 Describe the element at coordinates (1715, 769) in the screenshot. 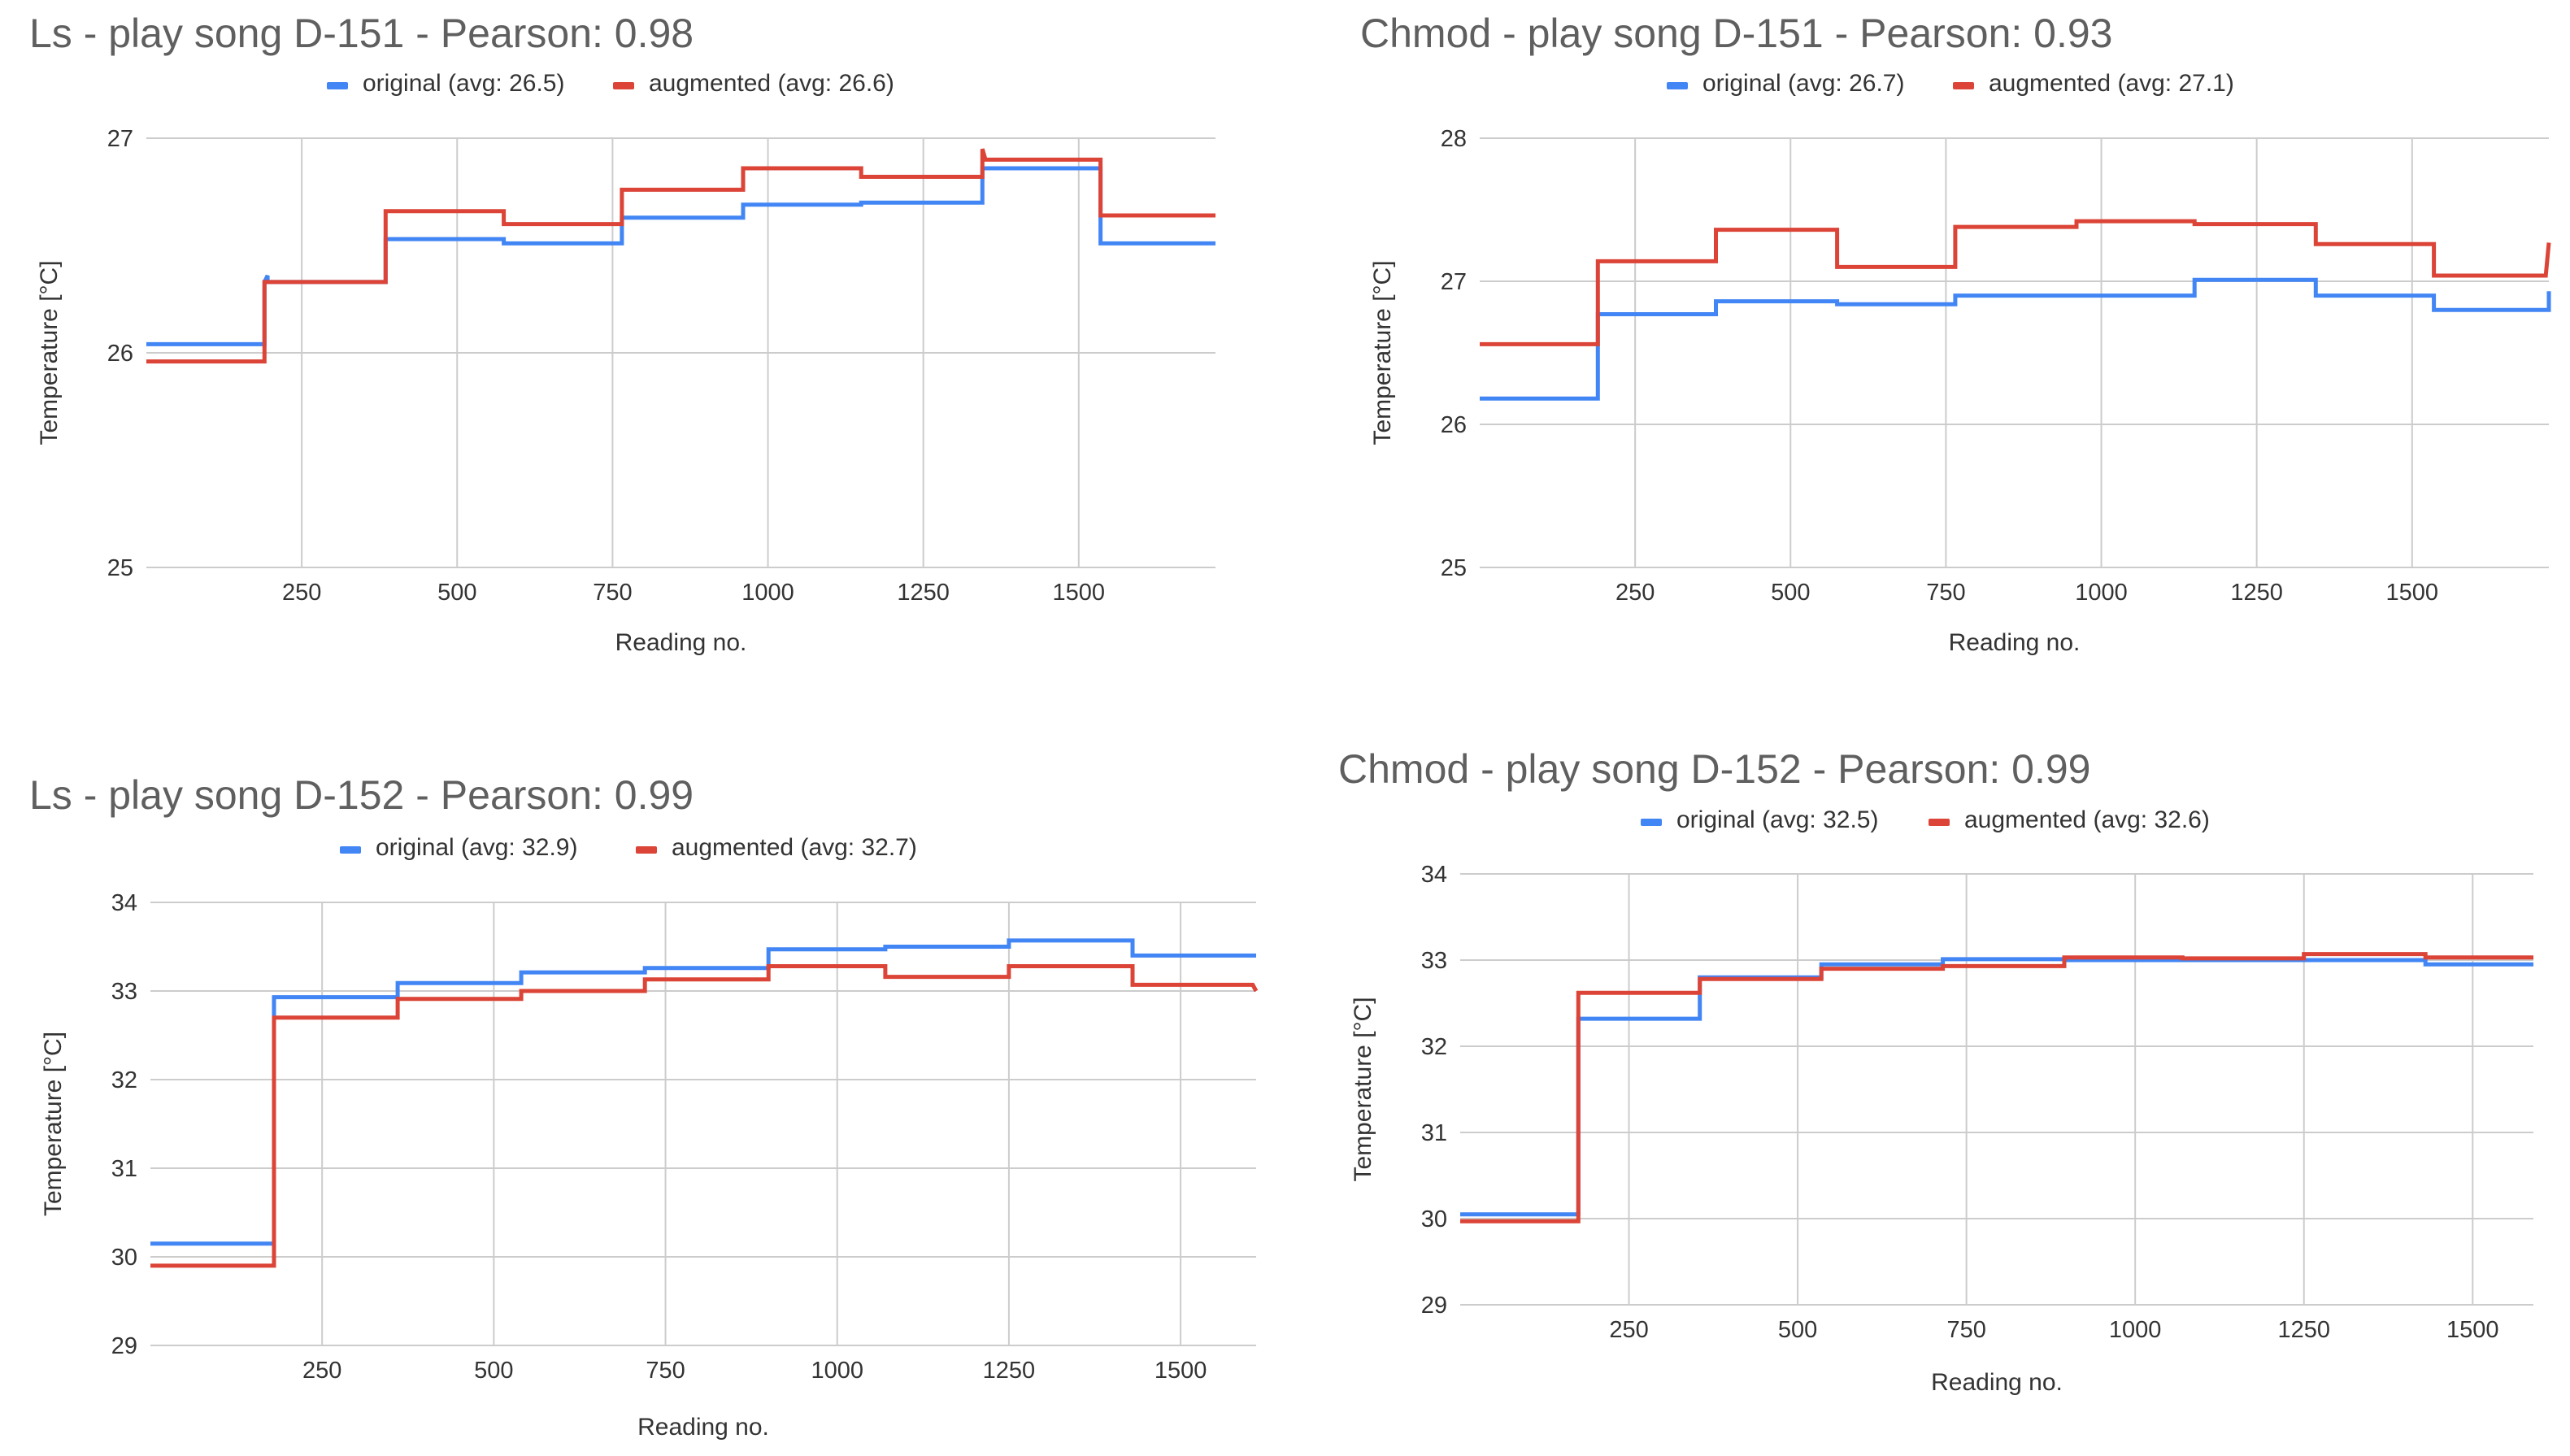

I see `chart-title: Chmod - play song D-152 - Pearson: 0.99` at that location.